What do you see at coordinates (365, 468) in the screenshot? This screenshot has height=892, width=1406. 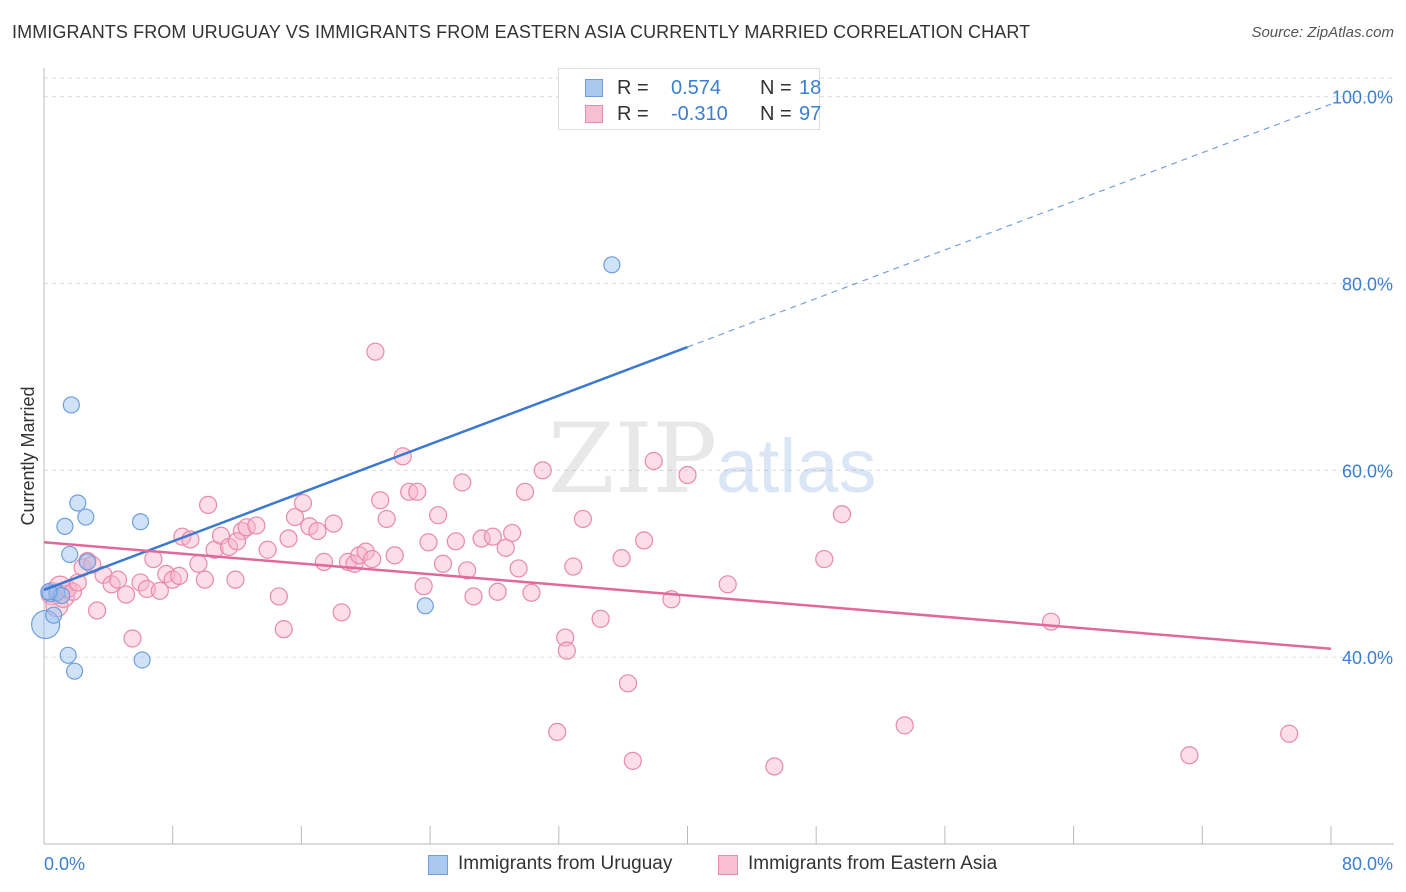 I see `trend-line-uruguay` at bounding box center [365, 468].